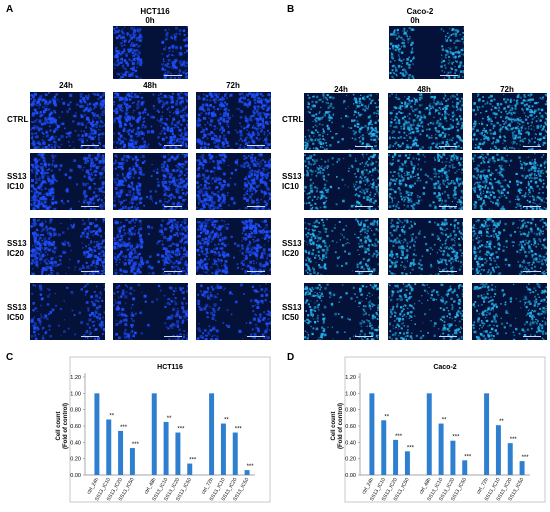  I want to click on hct116-y-label: Cell count, so click(59, 425).